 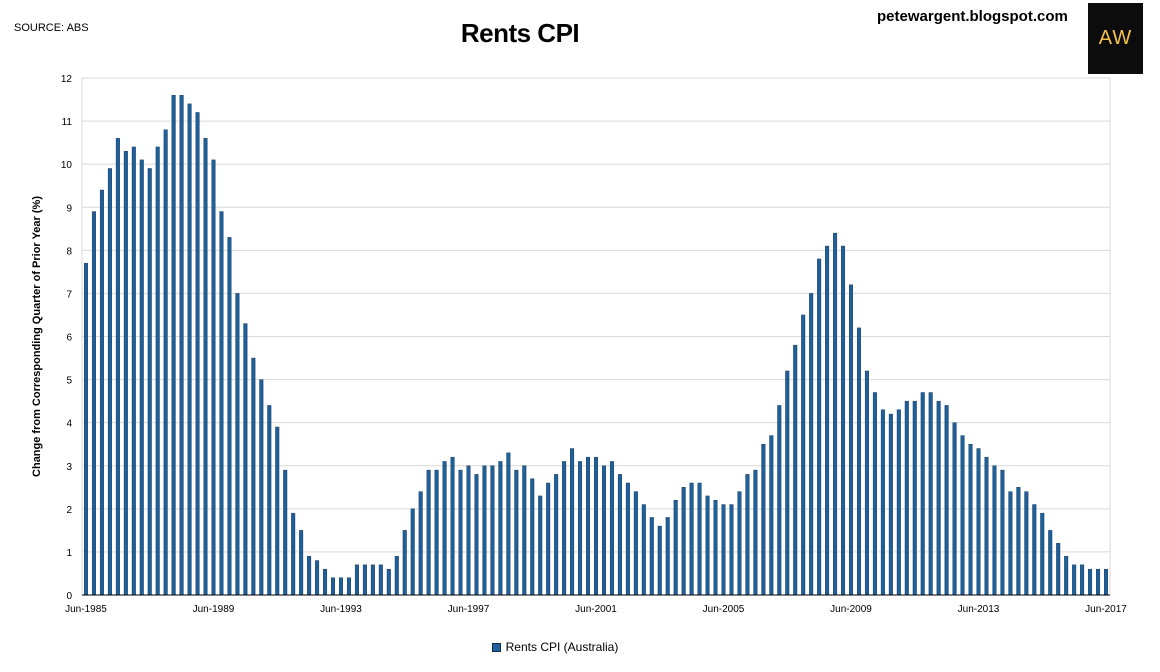 I want to click on y-tick-label: 8, so click(x=69, y=251).